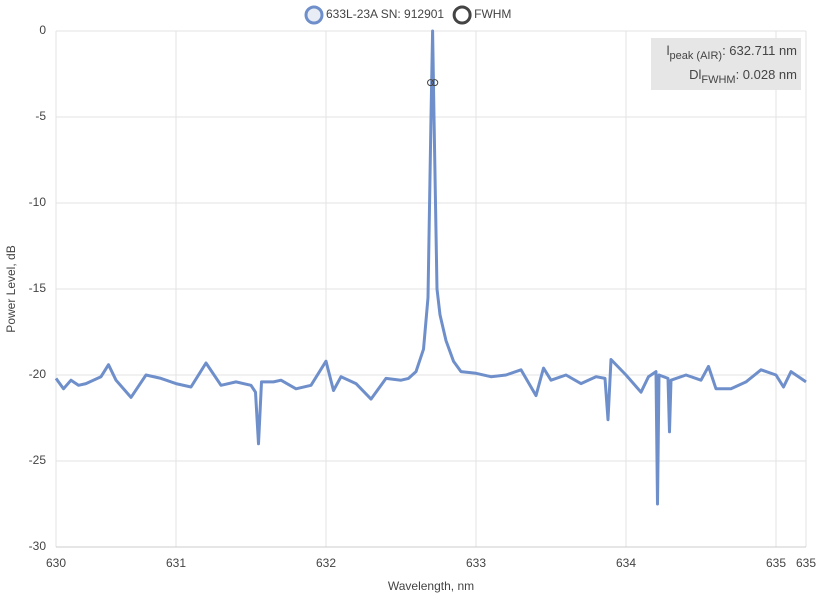  I want to click on x-axis-label: Wavelength, nm, so click(431, 586).